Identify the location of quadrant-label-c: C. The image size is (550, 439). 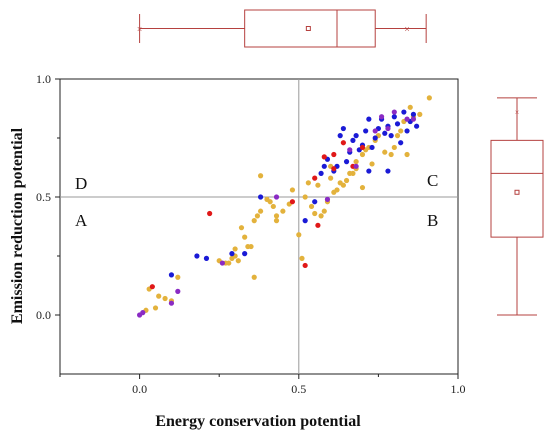
(432, 180).